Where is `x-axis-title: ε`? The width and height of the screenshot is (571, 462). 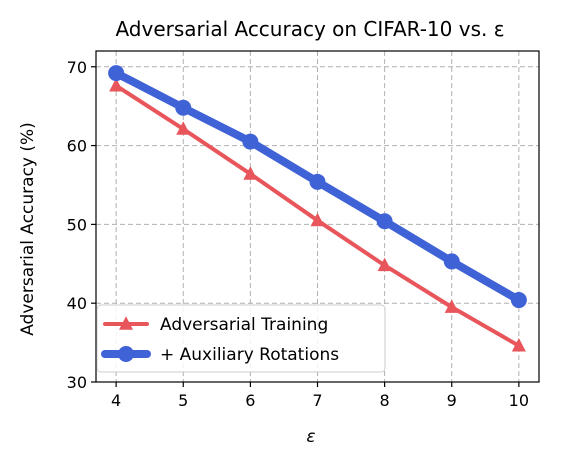
x-axis-title: ε is located at coordinates (310, 437).